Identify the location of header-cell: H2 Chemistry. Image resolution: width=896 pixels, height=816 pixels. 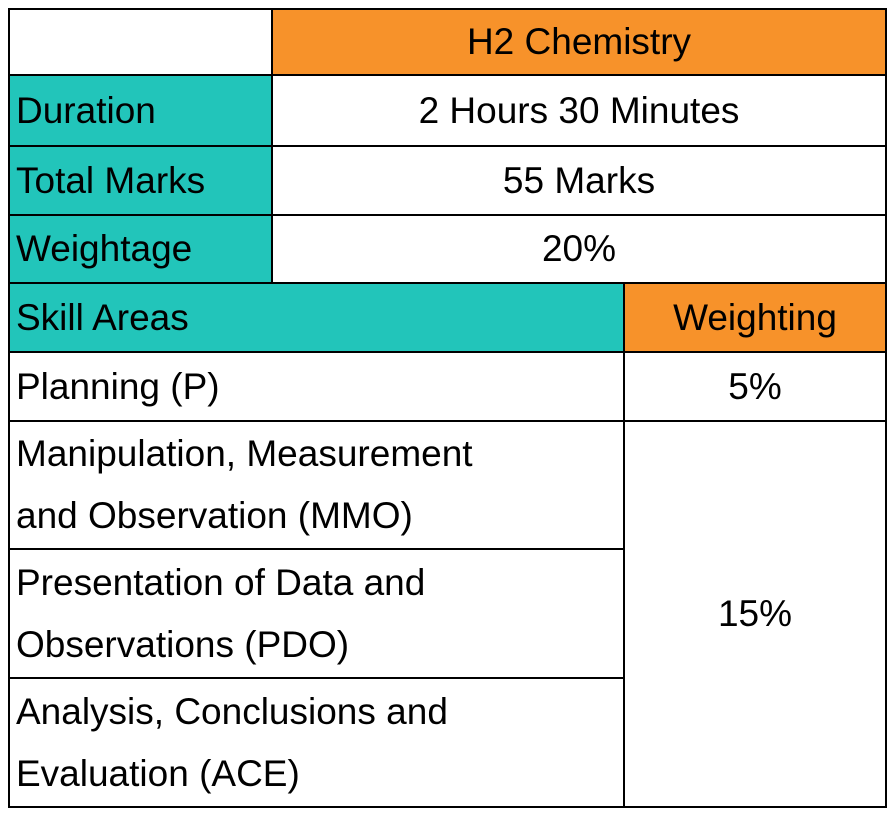
(579, 42).